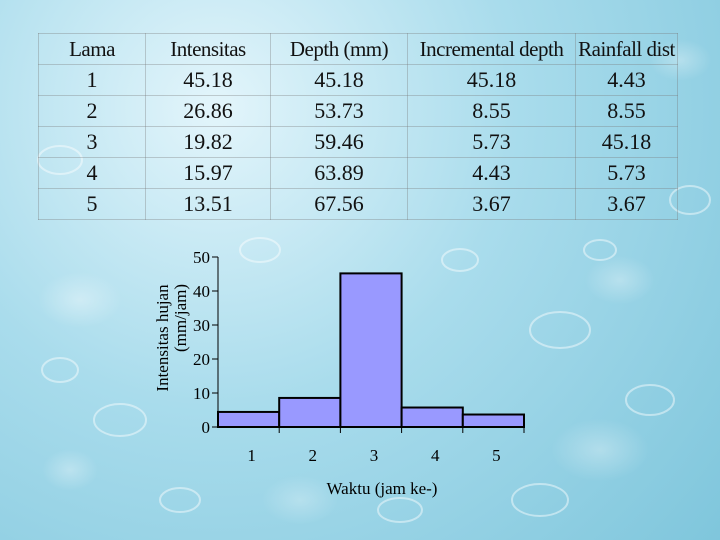 The width and height of the screenshot is (720, 540). What do you see at coordinates (162, 338) in the screenshot?
I see `y-axis-label-line1: Intensitas hujan` at bounding box center [162, 338].